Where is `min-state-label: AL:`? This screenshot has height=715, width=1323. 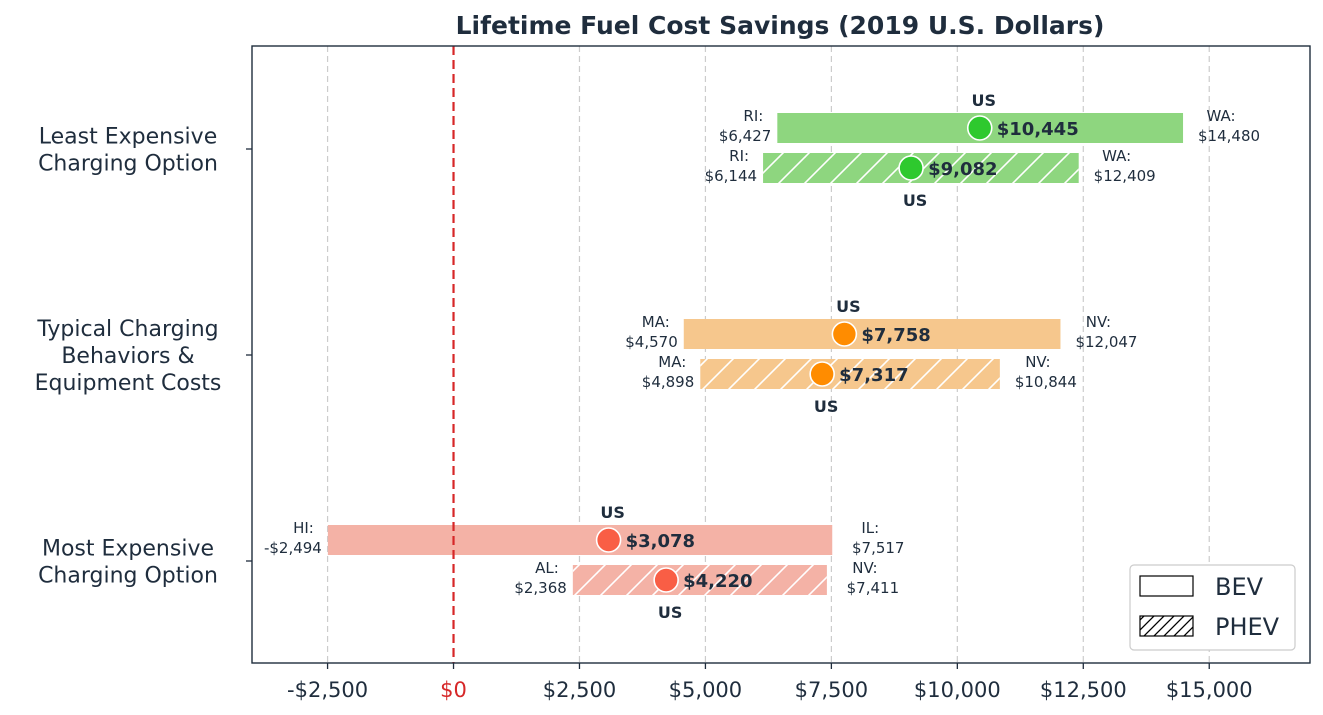 min-state-label: AL: is located at coordinates (547, 568).